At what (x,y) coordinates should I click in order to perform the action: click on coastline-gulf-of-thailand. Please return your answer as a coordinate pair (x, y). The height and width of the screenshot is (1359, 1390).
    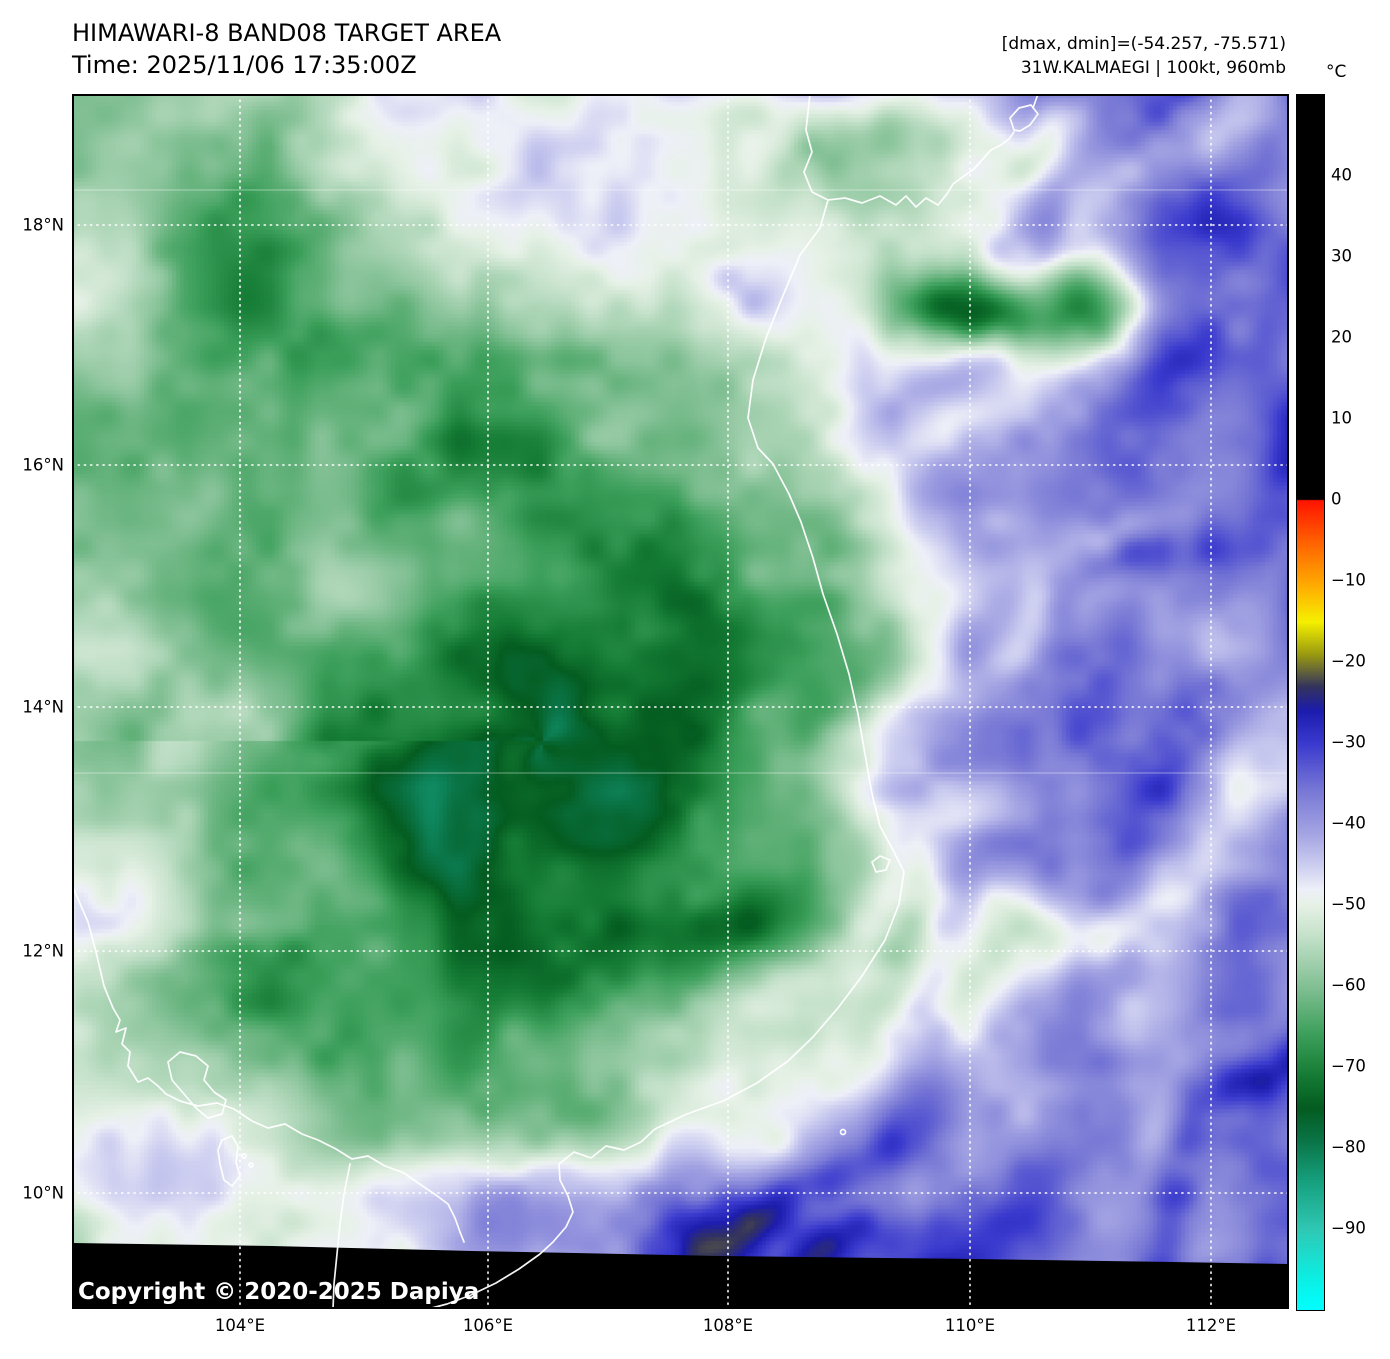
    Looking at the image, I should click on (268, 1063).